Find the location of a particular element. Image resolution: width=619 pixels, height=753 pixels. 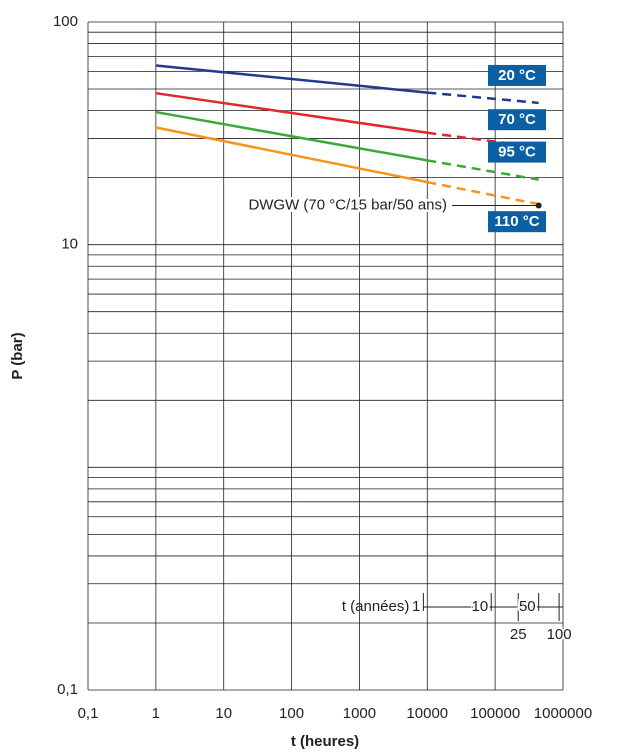

x-tick-label: 1000 is located at coordinates (359, 713).